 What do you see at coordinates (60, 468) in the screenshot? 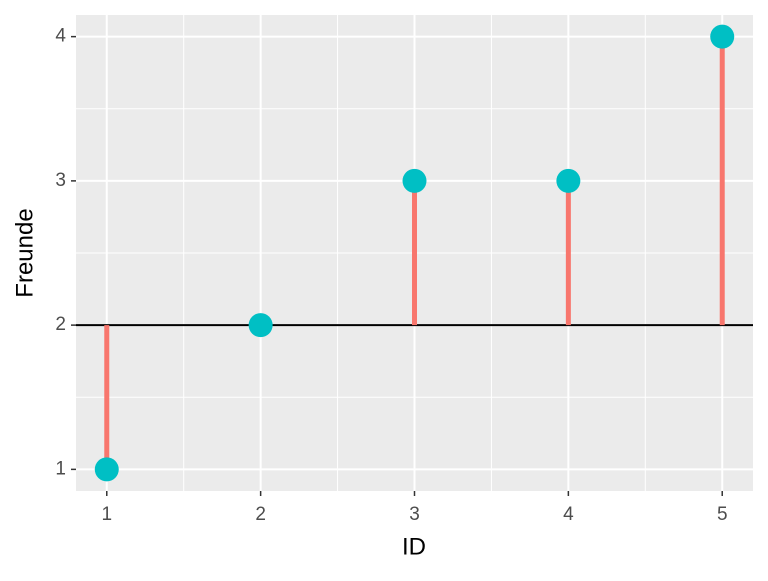
I see `y-tick-label: 1` at bounding box center [60, 468].